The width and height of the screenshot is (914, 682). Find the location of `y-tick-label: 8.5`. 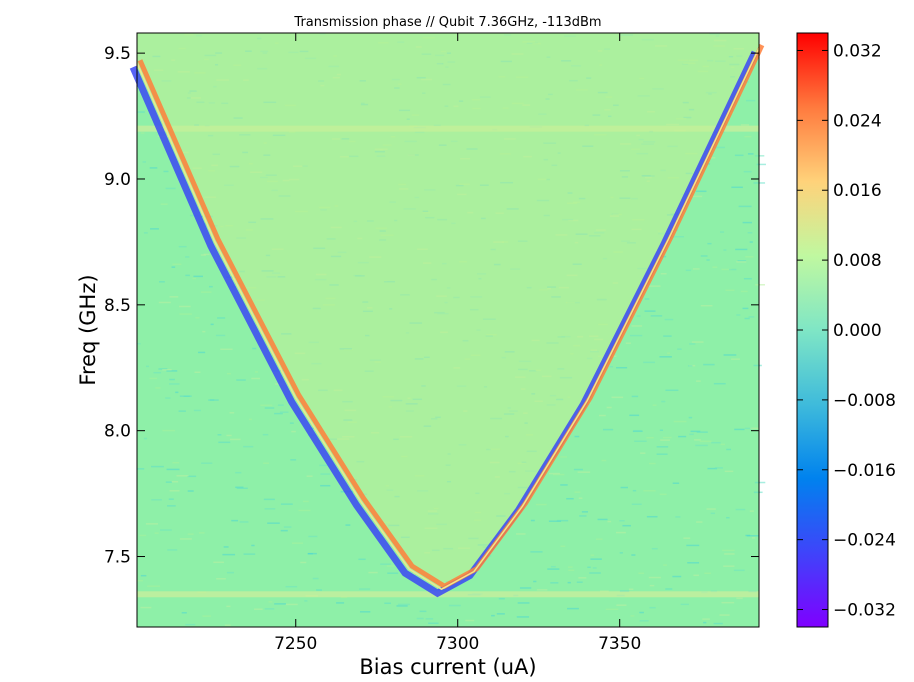

y-tick-label: 8.5 is located at coordinates (117, 306).